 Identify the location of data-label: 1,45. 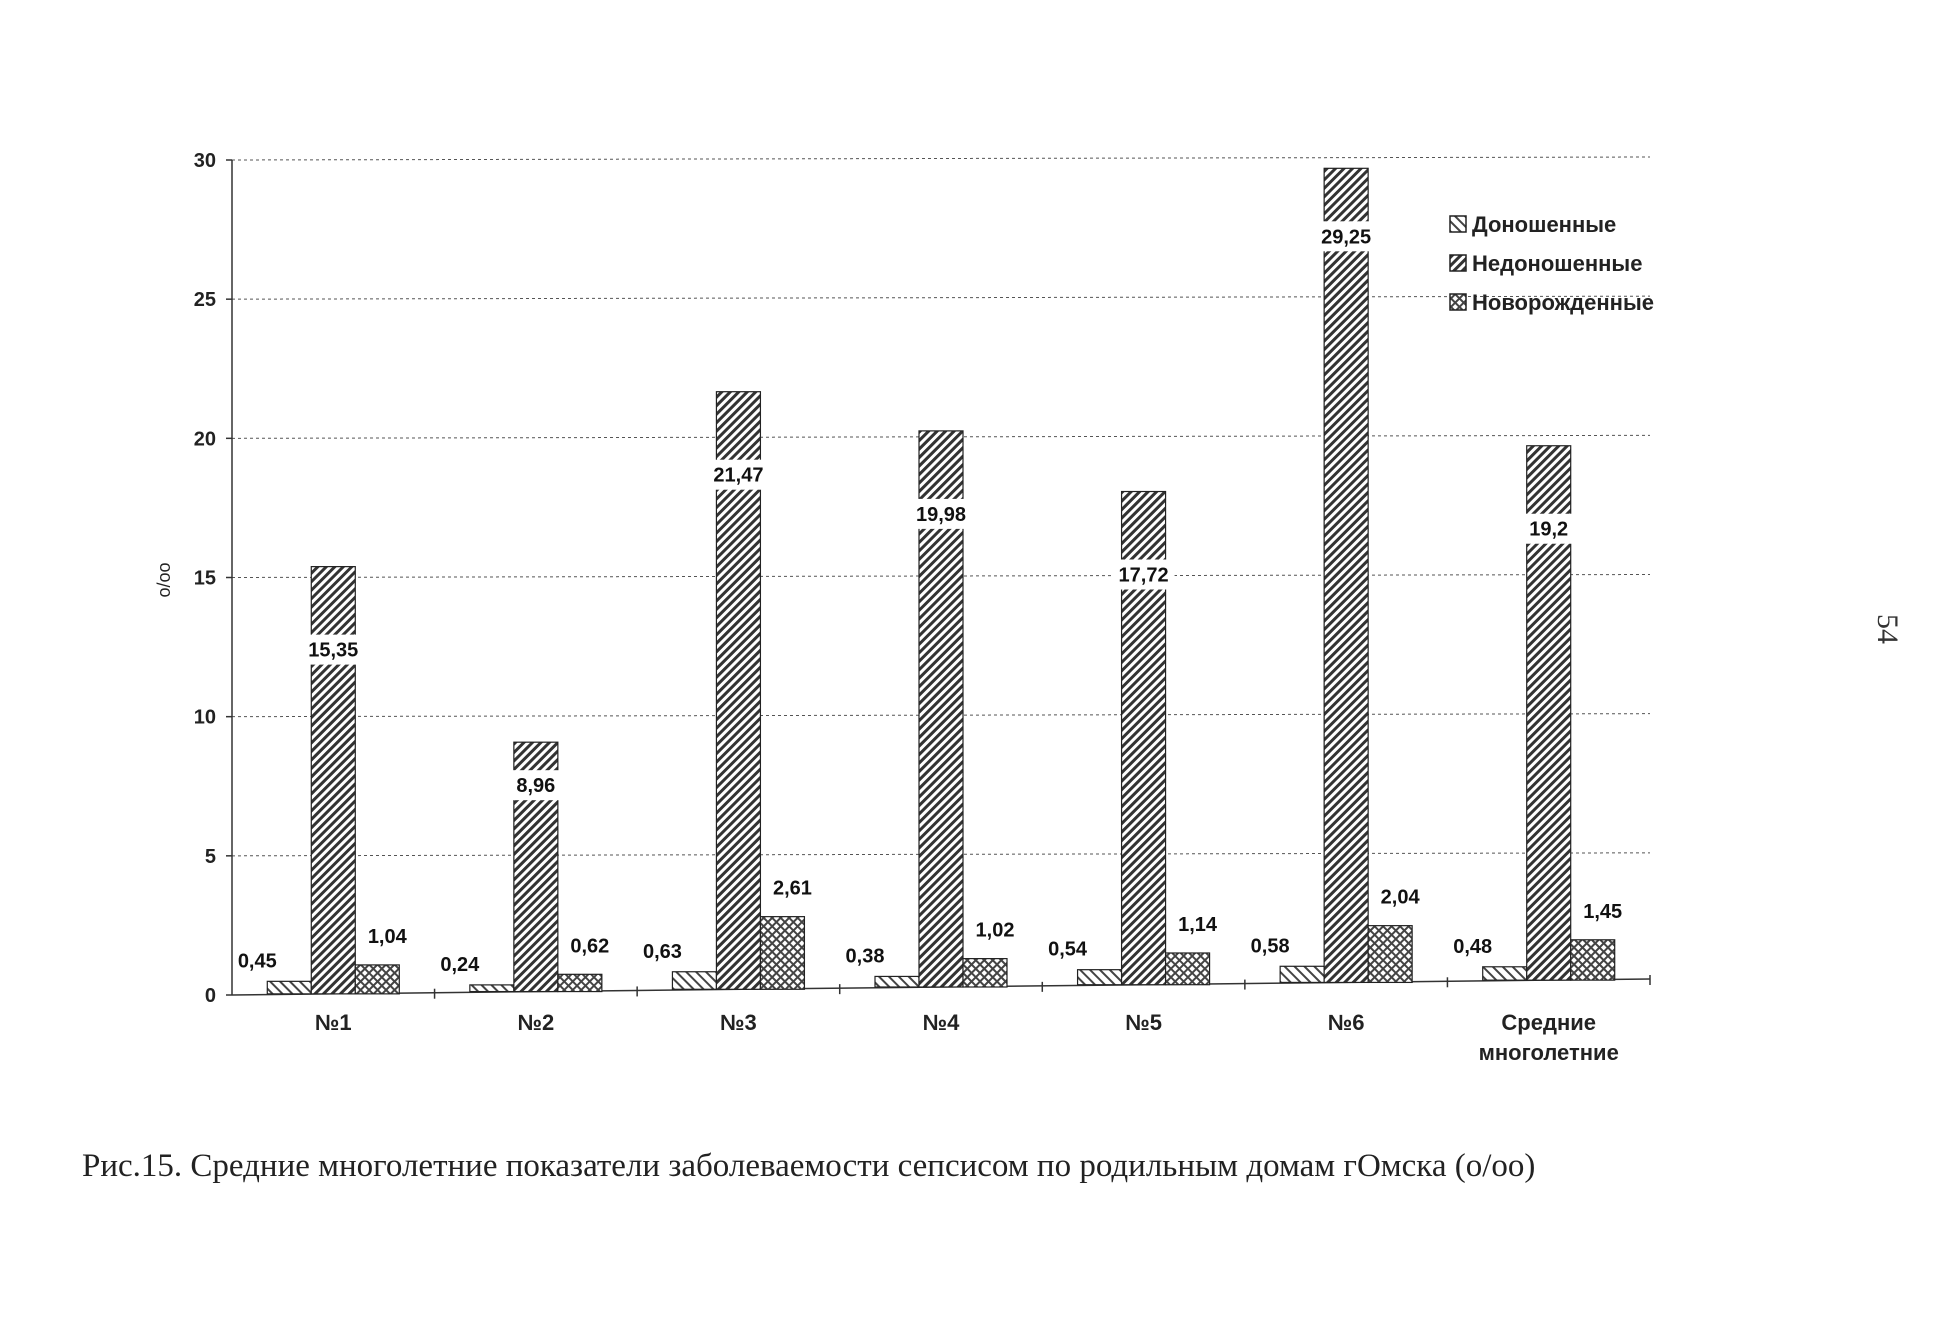
(1602, 912).